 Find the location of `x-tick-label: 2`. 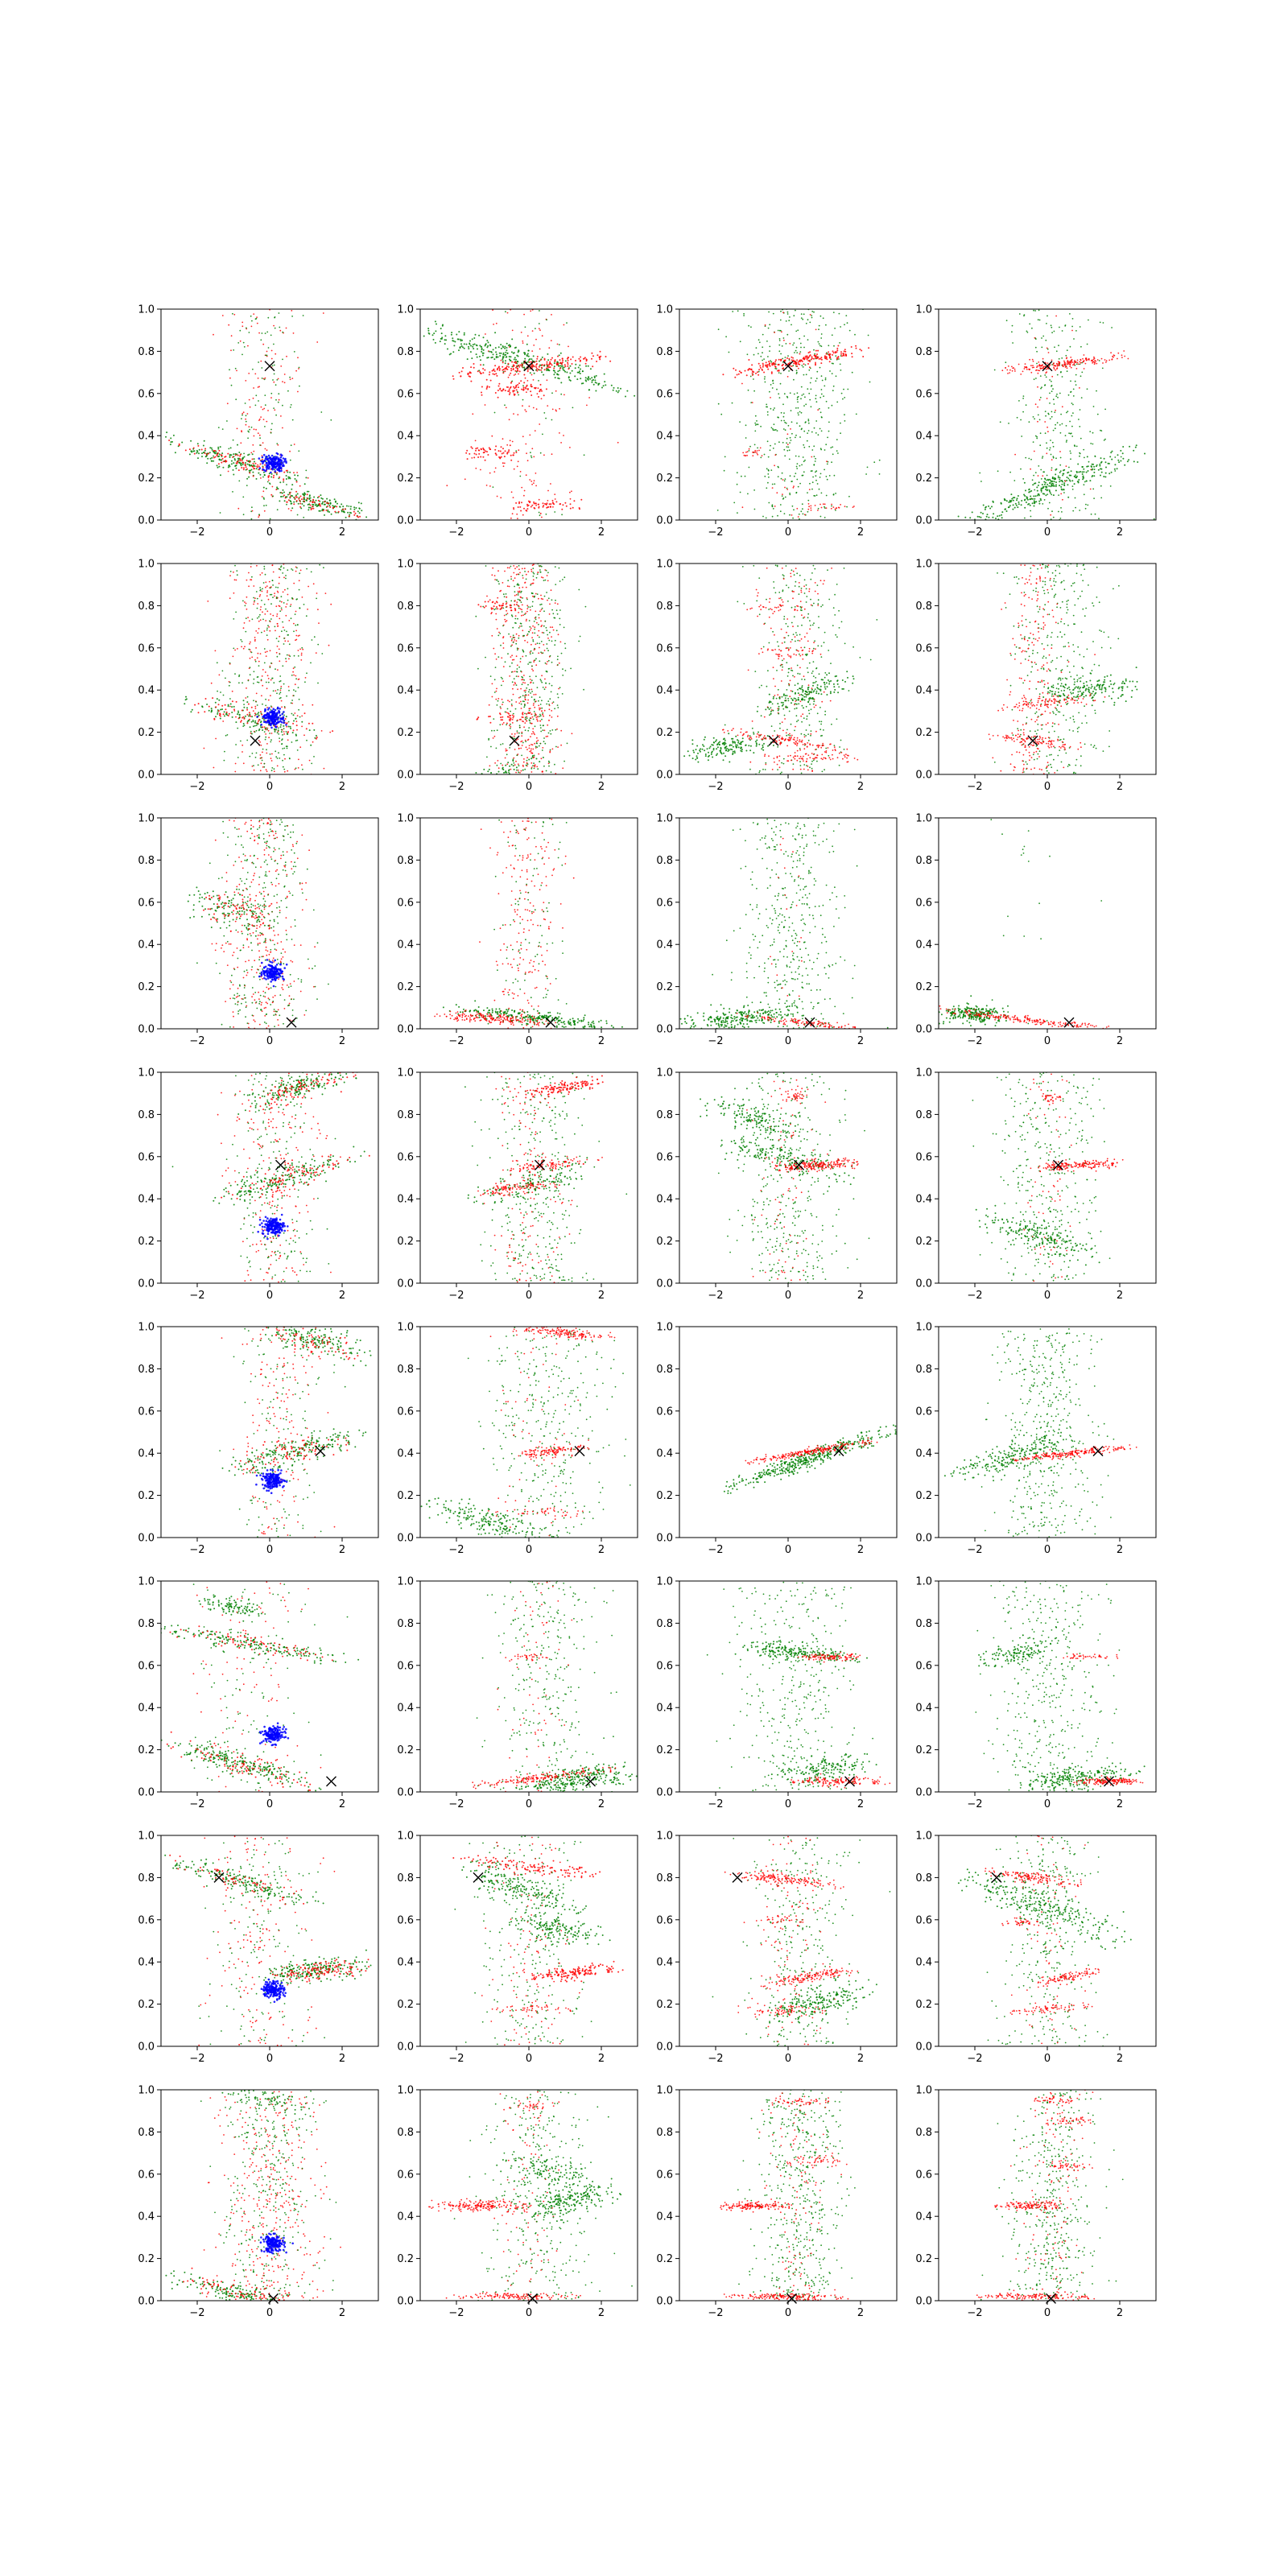

x-tick-label: 2 is located at coordinates (1120, 532).